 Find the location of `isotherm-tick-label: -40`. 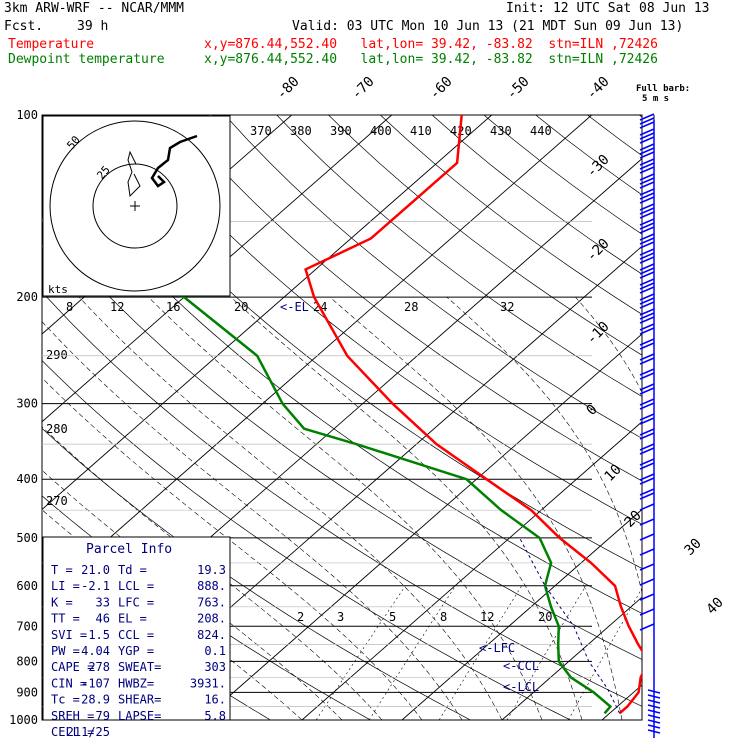

isotherm-tick-label: -40 is located at coordinates (598, 88).